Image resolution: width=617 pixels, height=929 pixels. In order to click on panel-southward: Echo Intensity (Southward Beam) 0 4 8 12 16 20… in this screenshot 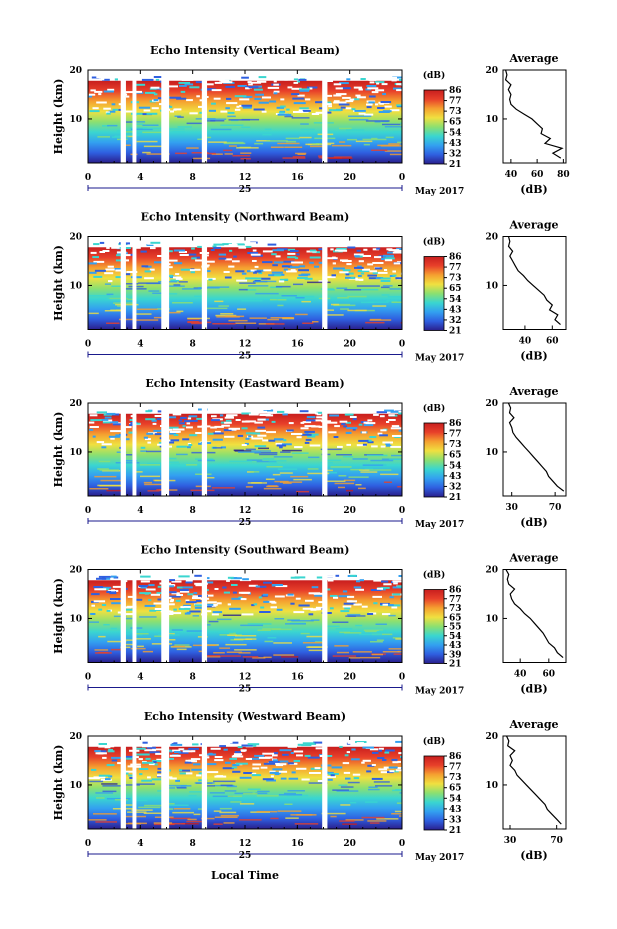, I will do `click(309, 620)`.